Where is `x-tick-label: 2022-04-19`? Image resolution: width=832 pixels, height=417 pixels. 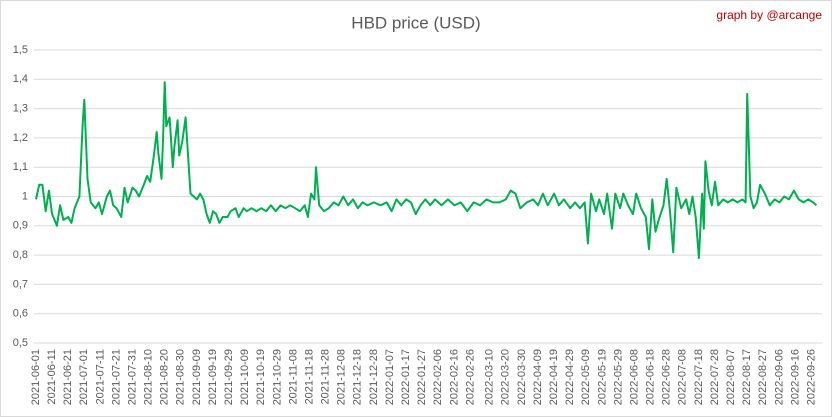 x-tick-label: 2022-04-19 is located at coordinates (554, 377).